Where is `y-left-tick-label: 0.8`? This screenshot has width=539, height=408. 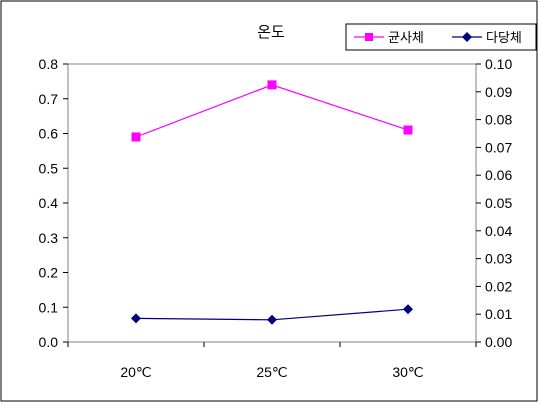 y-left-tick-label: 0.8 is located at coordinates (49, 64).